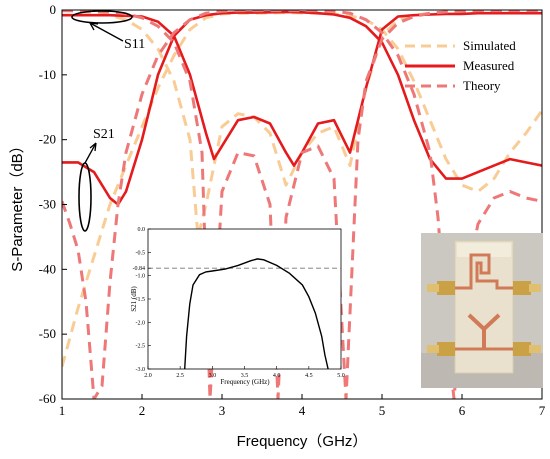  What do you see at coordinates (94, 26) in the screenshot?
I see `s11-arrowhead` at bounding box center [94, 26].